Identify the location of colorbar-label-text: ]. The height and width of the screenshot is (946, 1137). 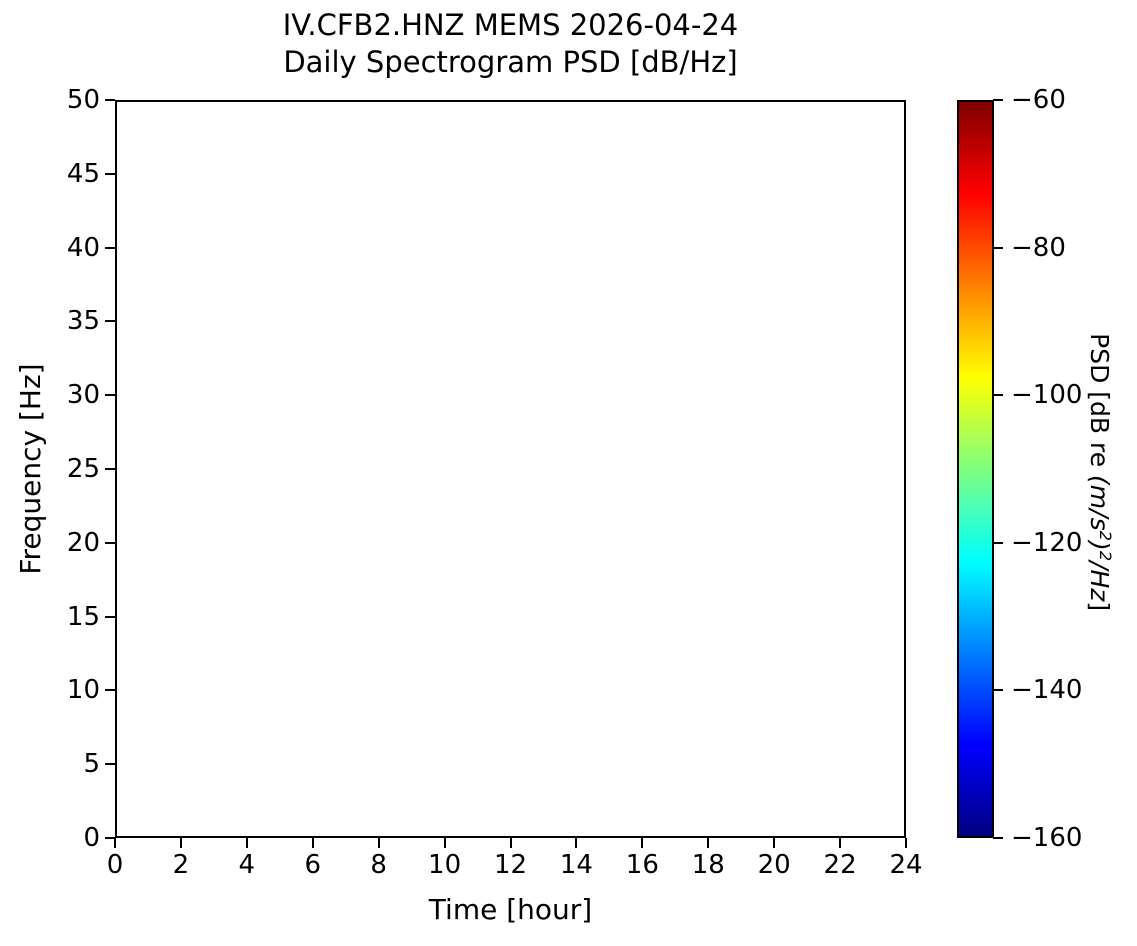
(1099, 606).